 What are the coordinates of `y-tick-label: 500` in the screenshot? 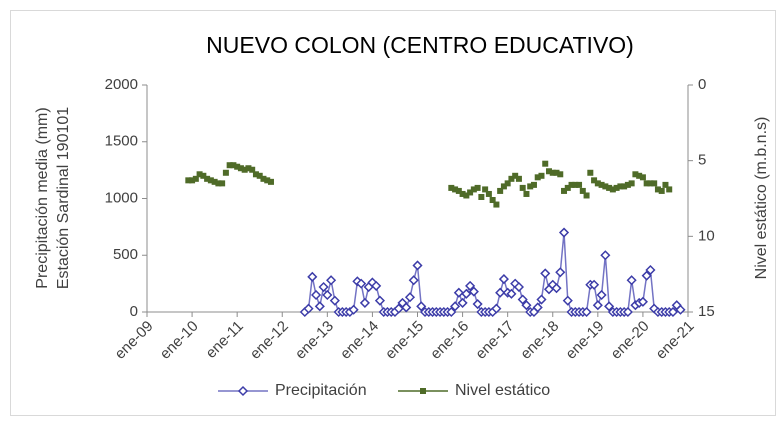 It's located at (125, 254).